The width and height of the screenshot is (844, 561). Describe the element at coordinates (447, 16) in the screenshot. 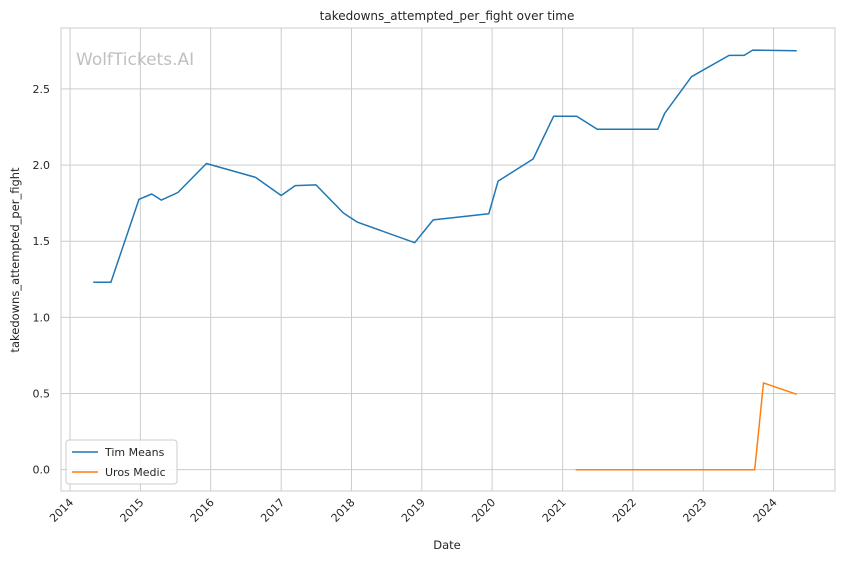

I see `chart-title: takedowns_attempted_per_fight over time` at that location.